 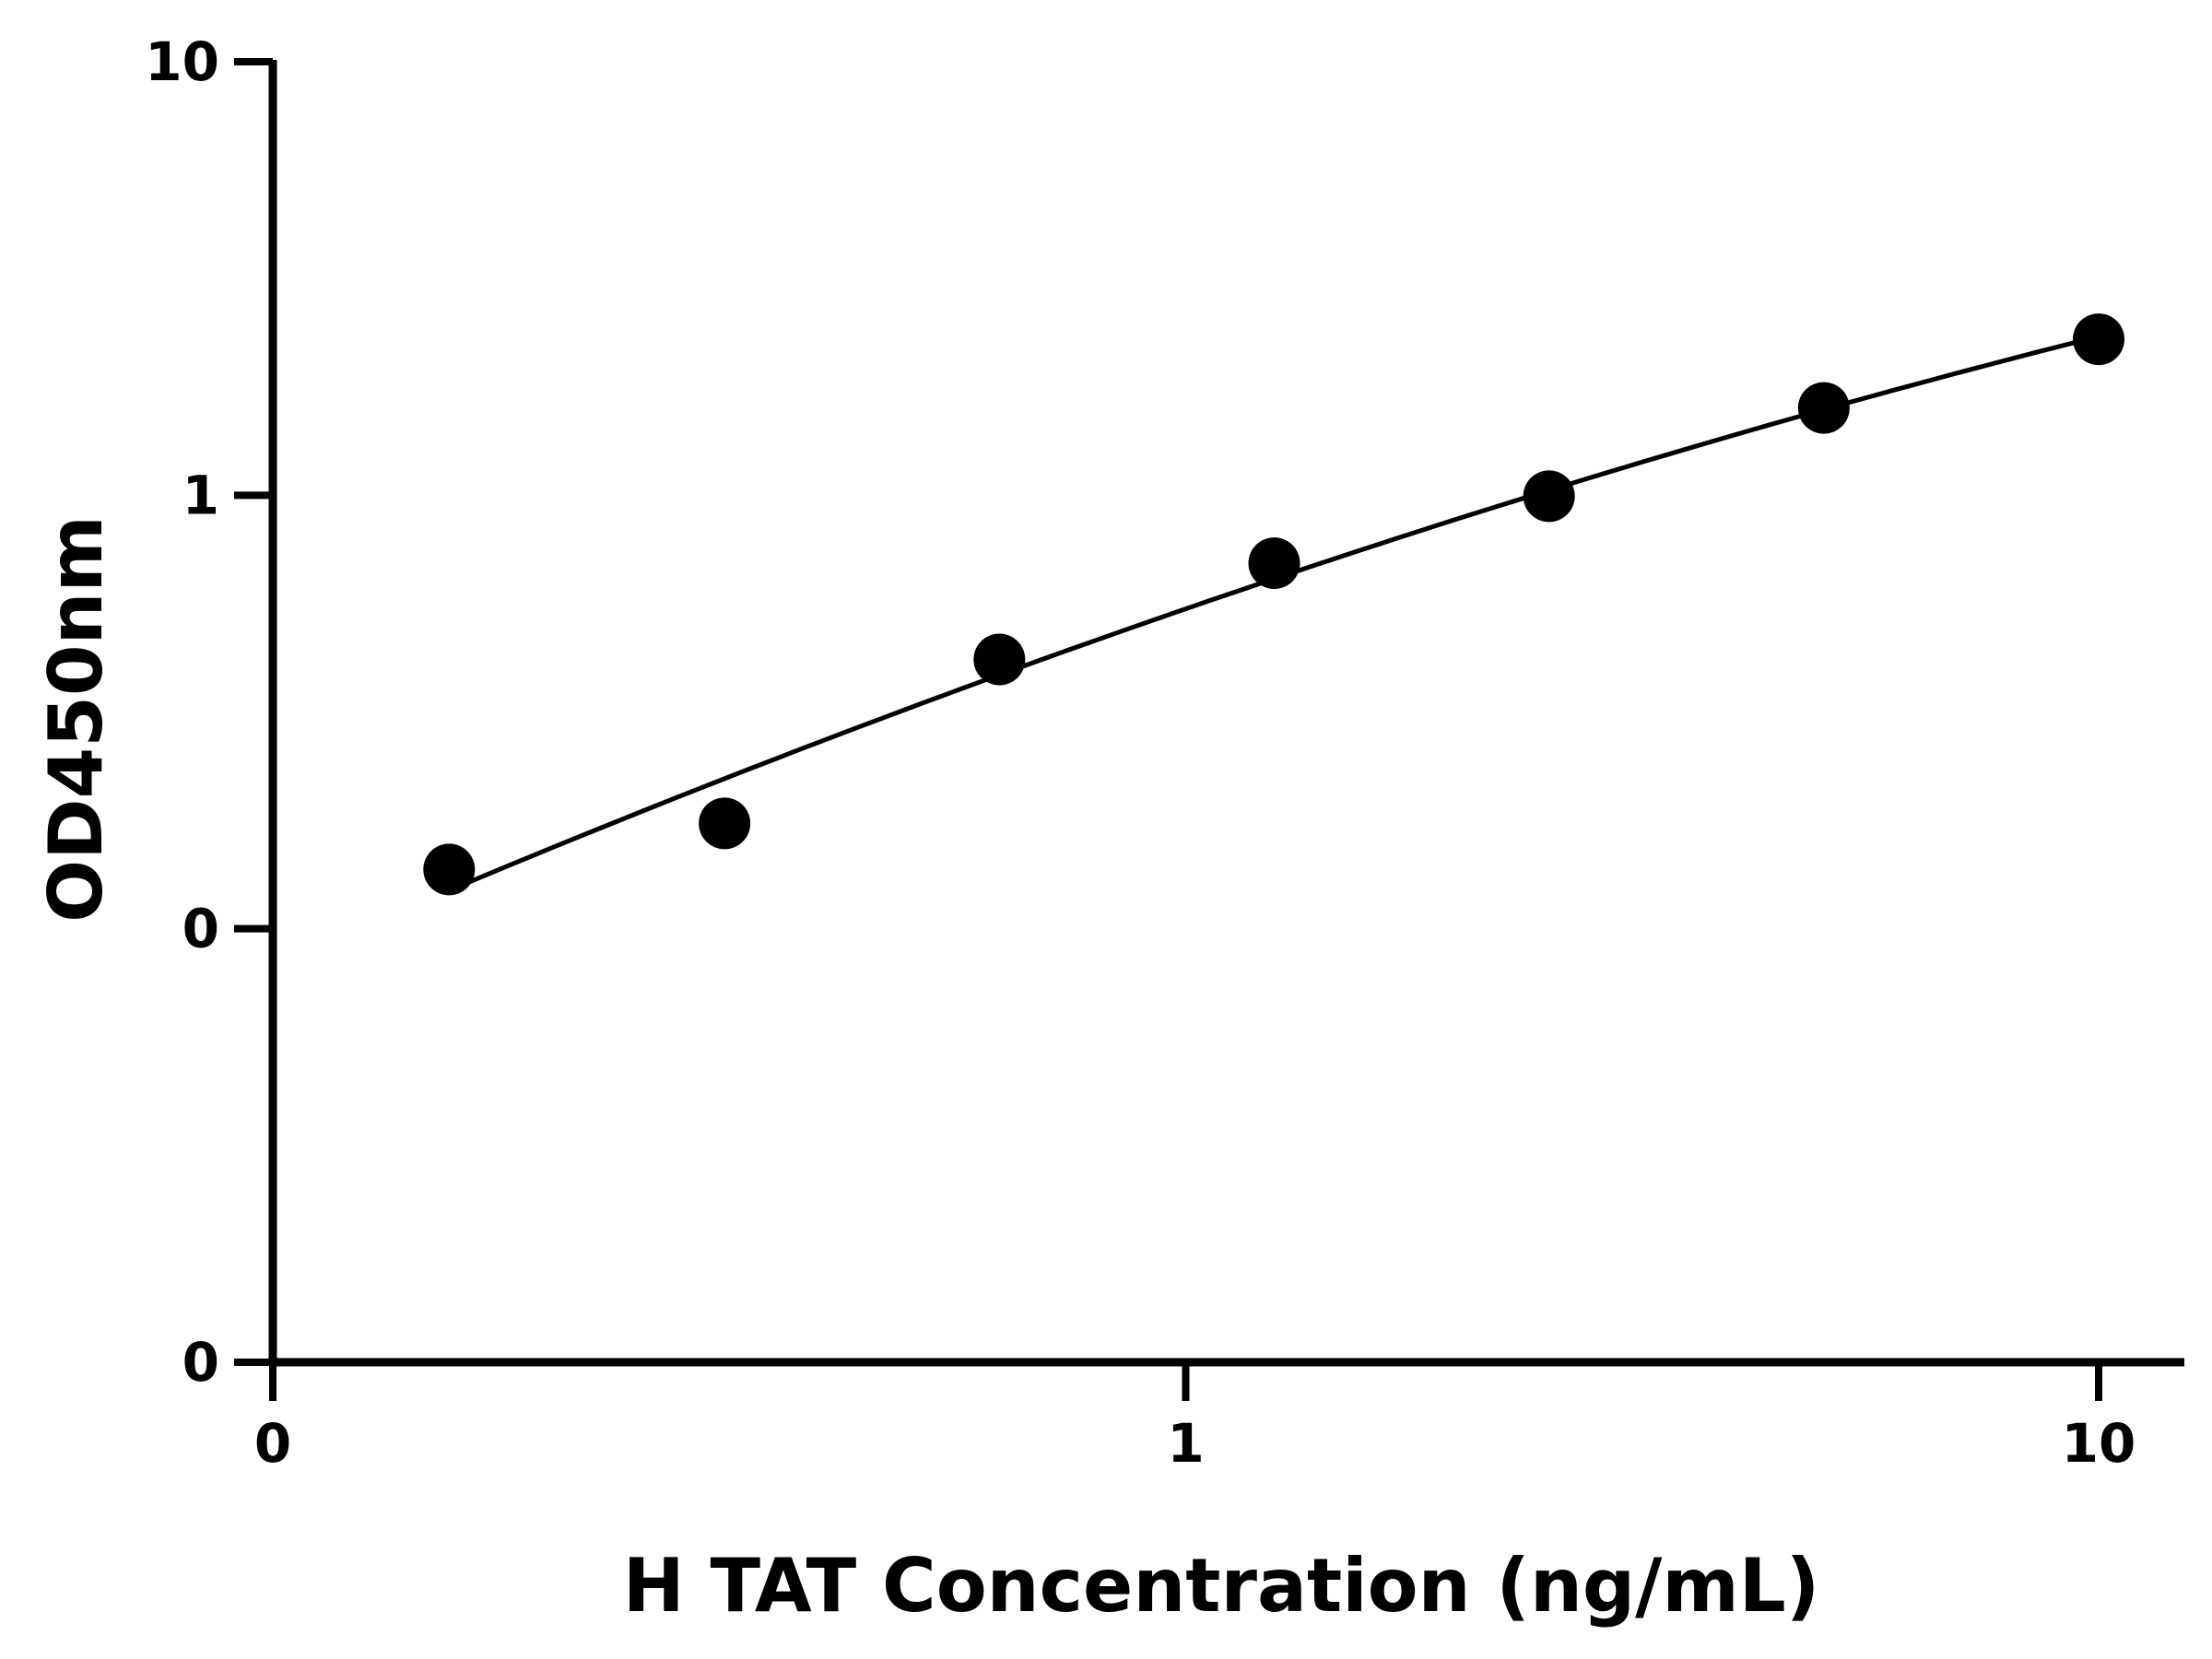 What do you see at coordinates (200, 495) in the screenshot?
I see `y-tick-label: 1` at bounding box center [200, 495].